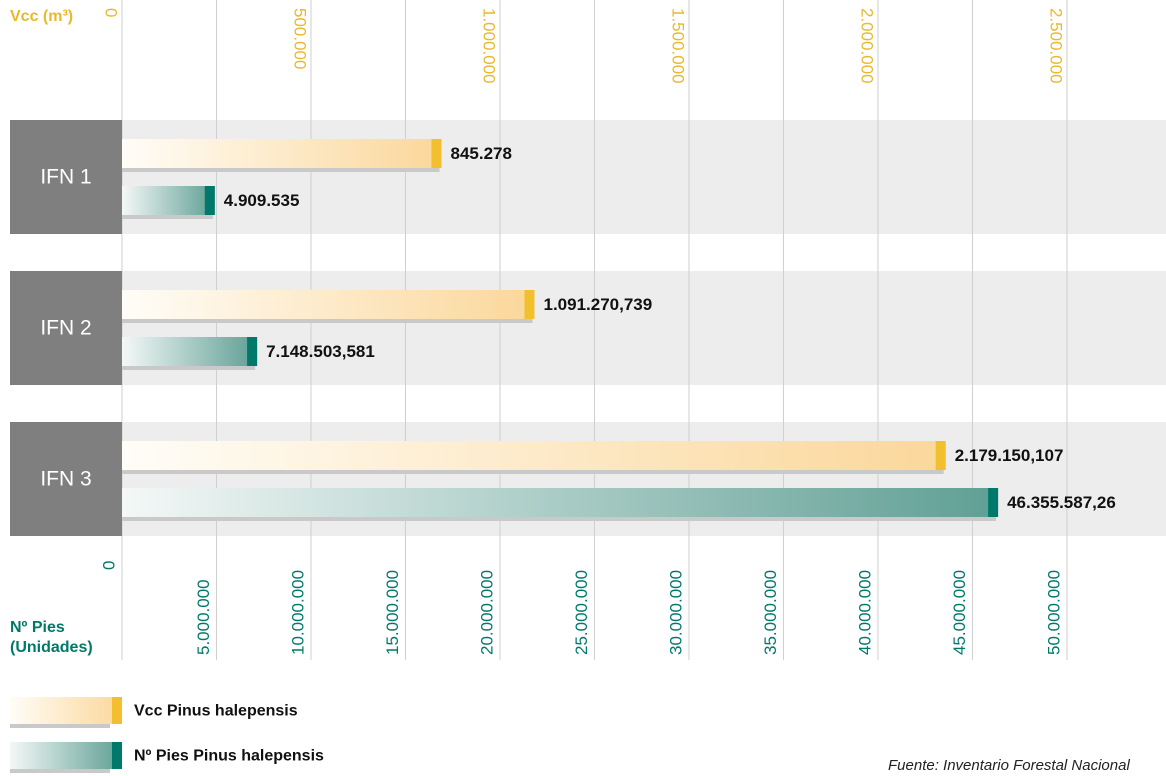 This screenshot has width=1166, height=776. Describe the element at coordinates (1061, 502) in the screenshot. I see `value-label: 46.355.587,26` at that location.